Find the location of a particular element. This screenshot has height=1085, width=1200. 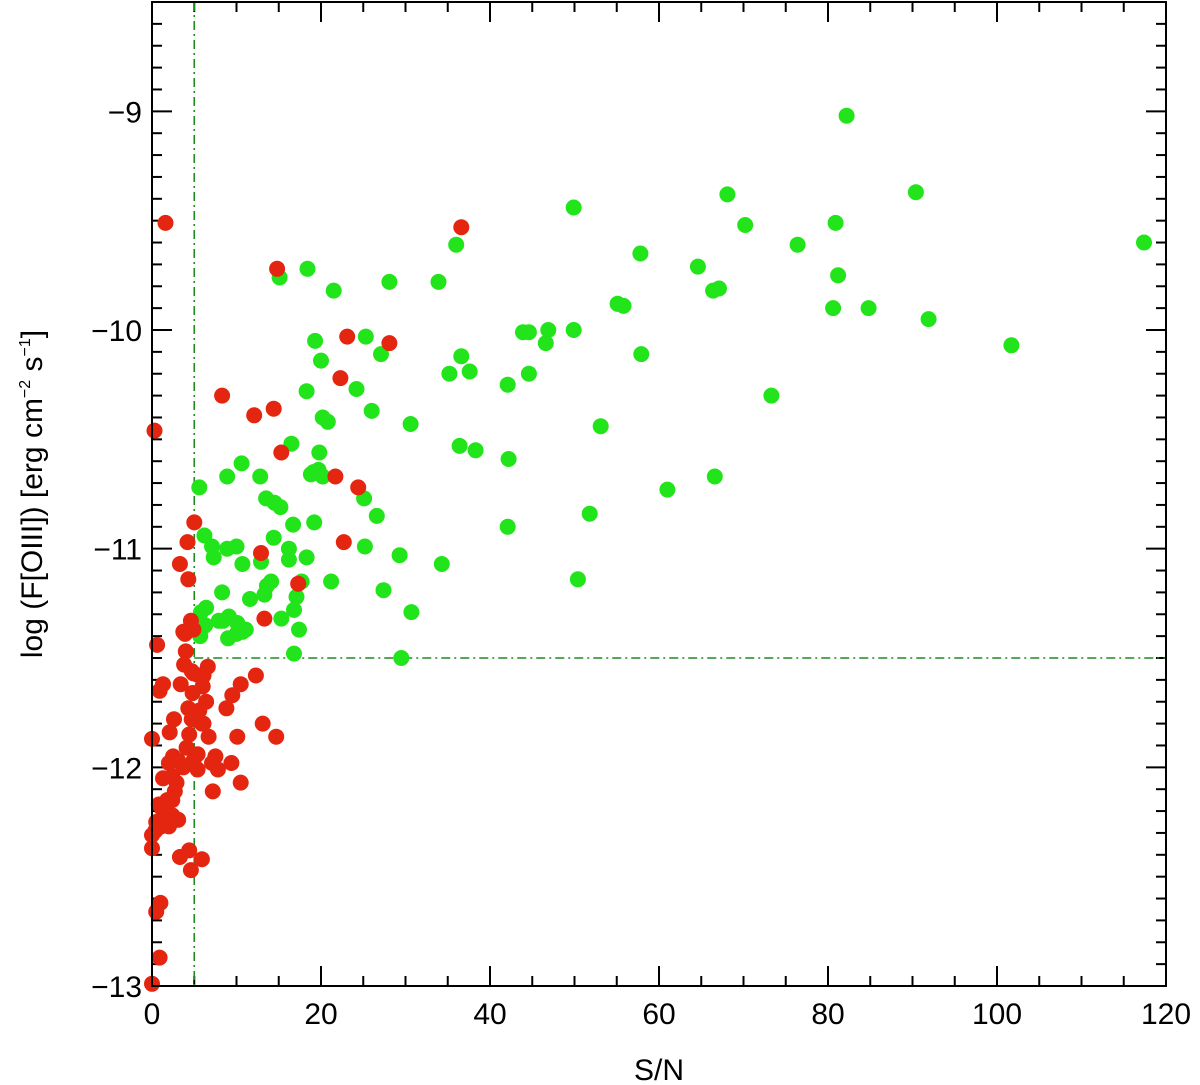

y-axis-title-exp2: −1 is located at coordinates (25, 347).